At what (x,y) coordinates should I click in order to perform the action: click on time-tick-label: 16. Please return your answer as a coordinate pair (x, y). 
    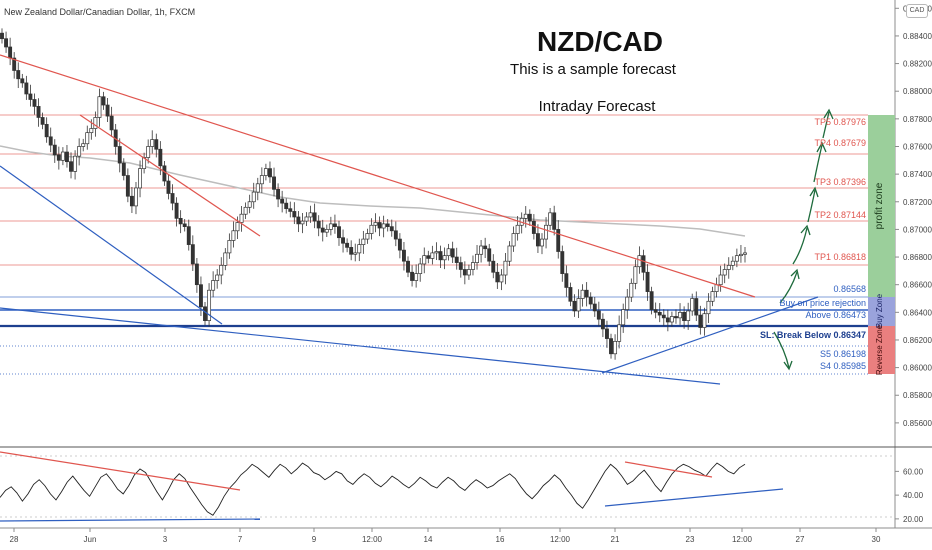
    Looking at the image, I should click on (500, 539).